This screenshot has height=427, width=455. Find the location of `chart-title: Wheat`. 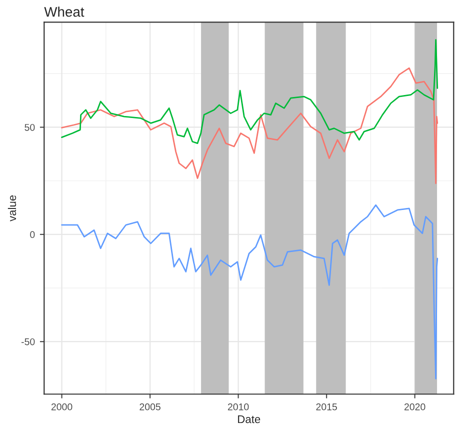

chart-title: Wheat is located at coordinates (64, 11).